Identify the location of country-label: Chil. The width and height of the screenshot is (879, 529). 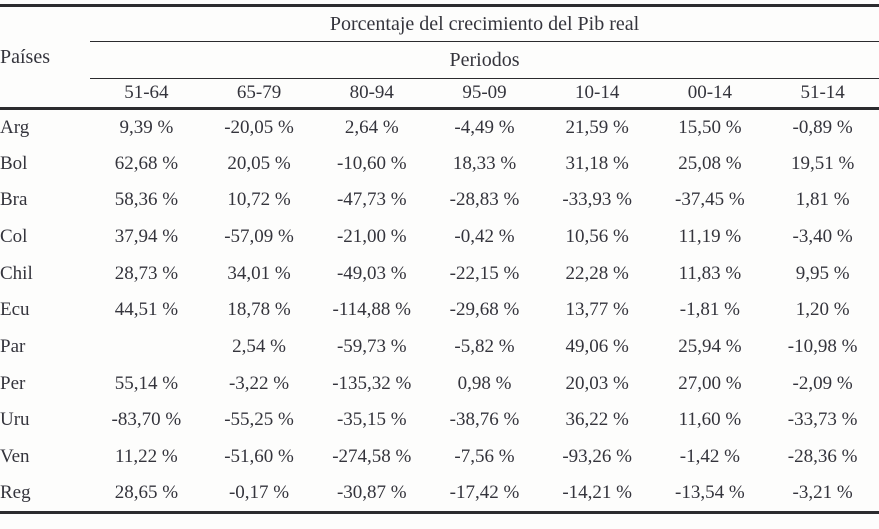
(16, 273).